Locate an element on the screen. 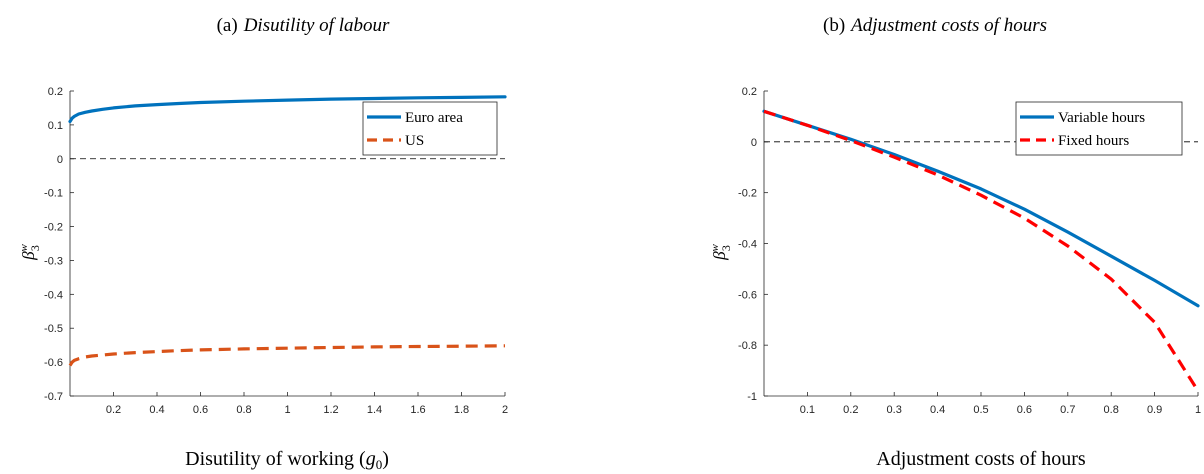 The image size is (1204, 474). panel-a-x-axis-label-subscript: 0 is located at coordinates (379, 464).